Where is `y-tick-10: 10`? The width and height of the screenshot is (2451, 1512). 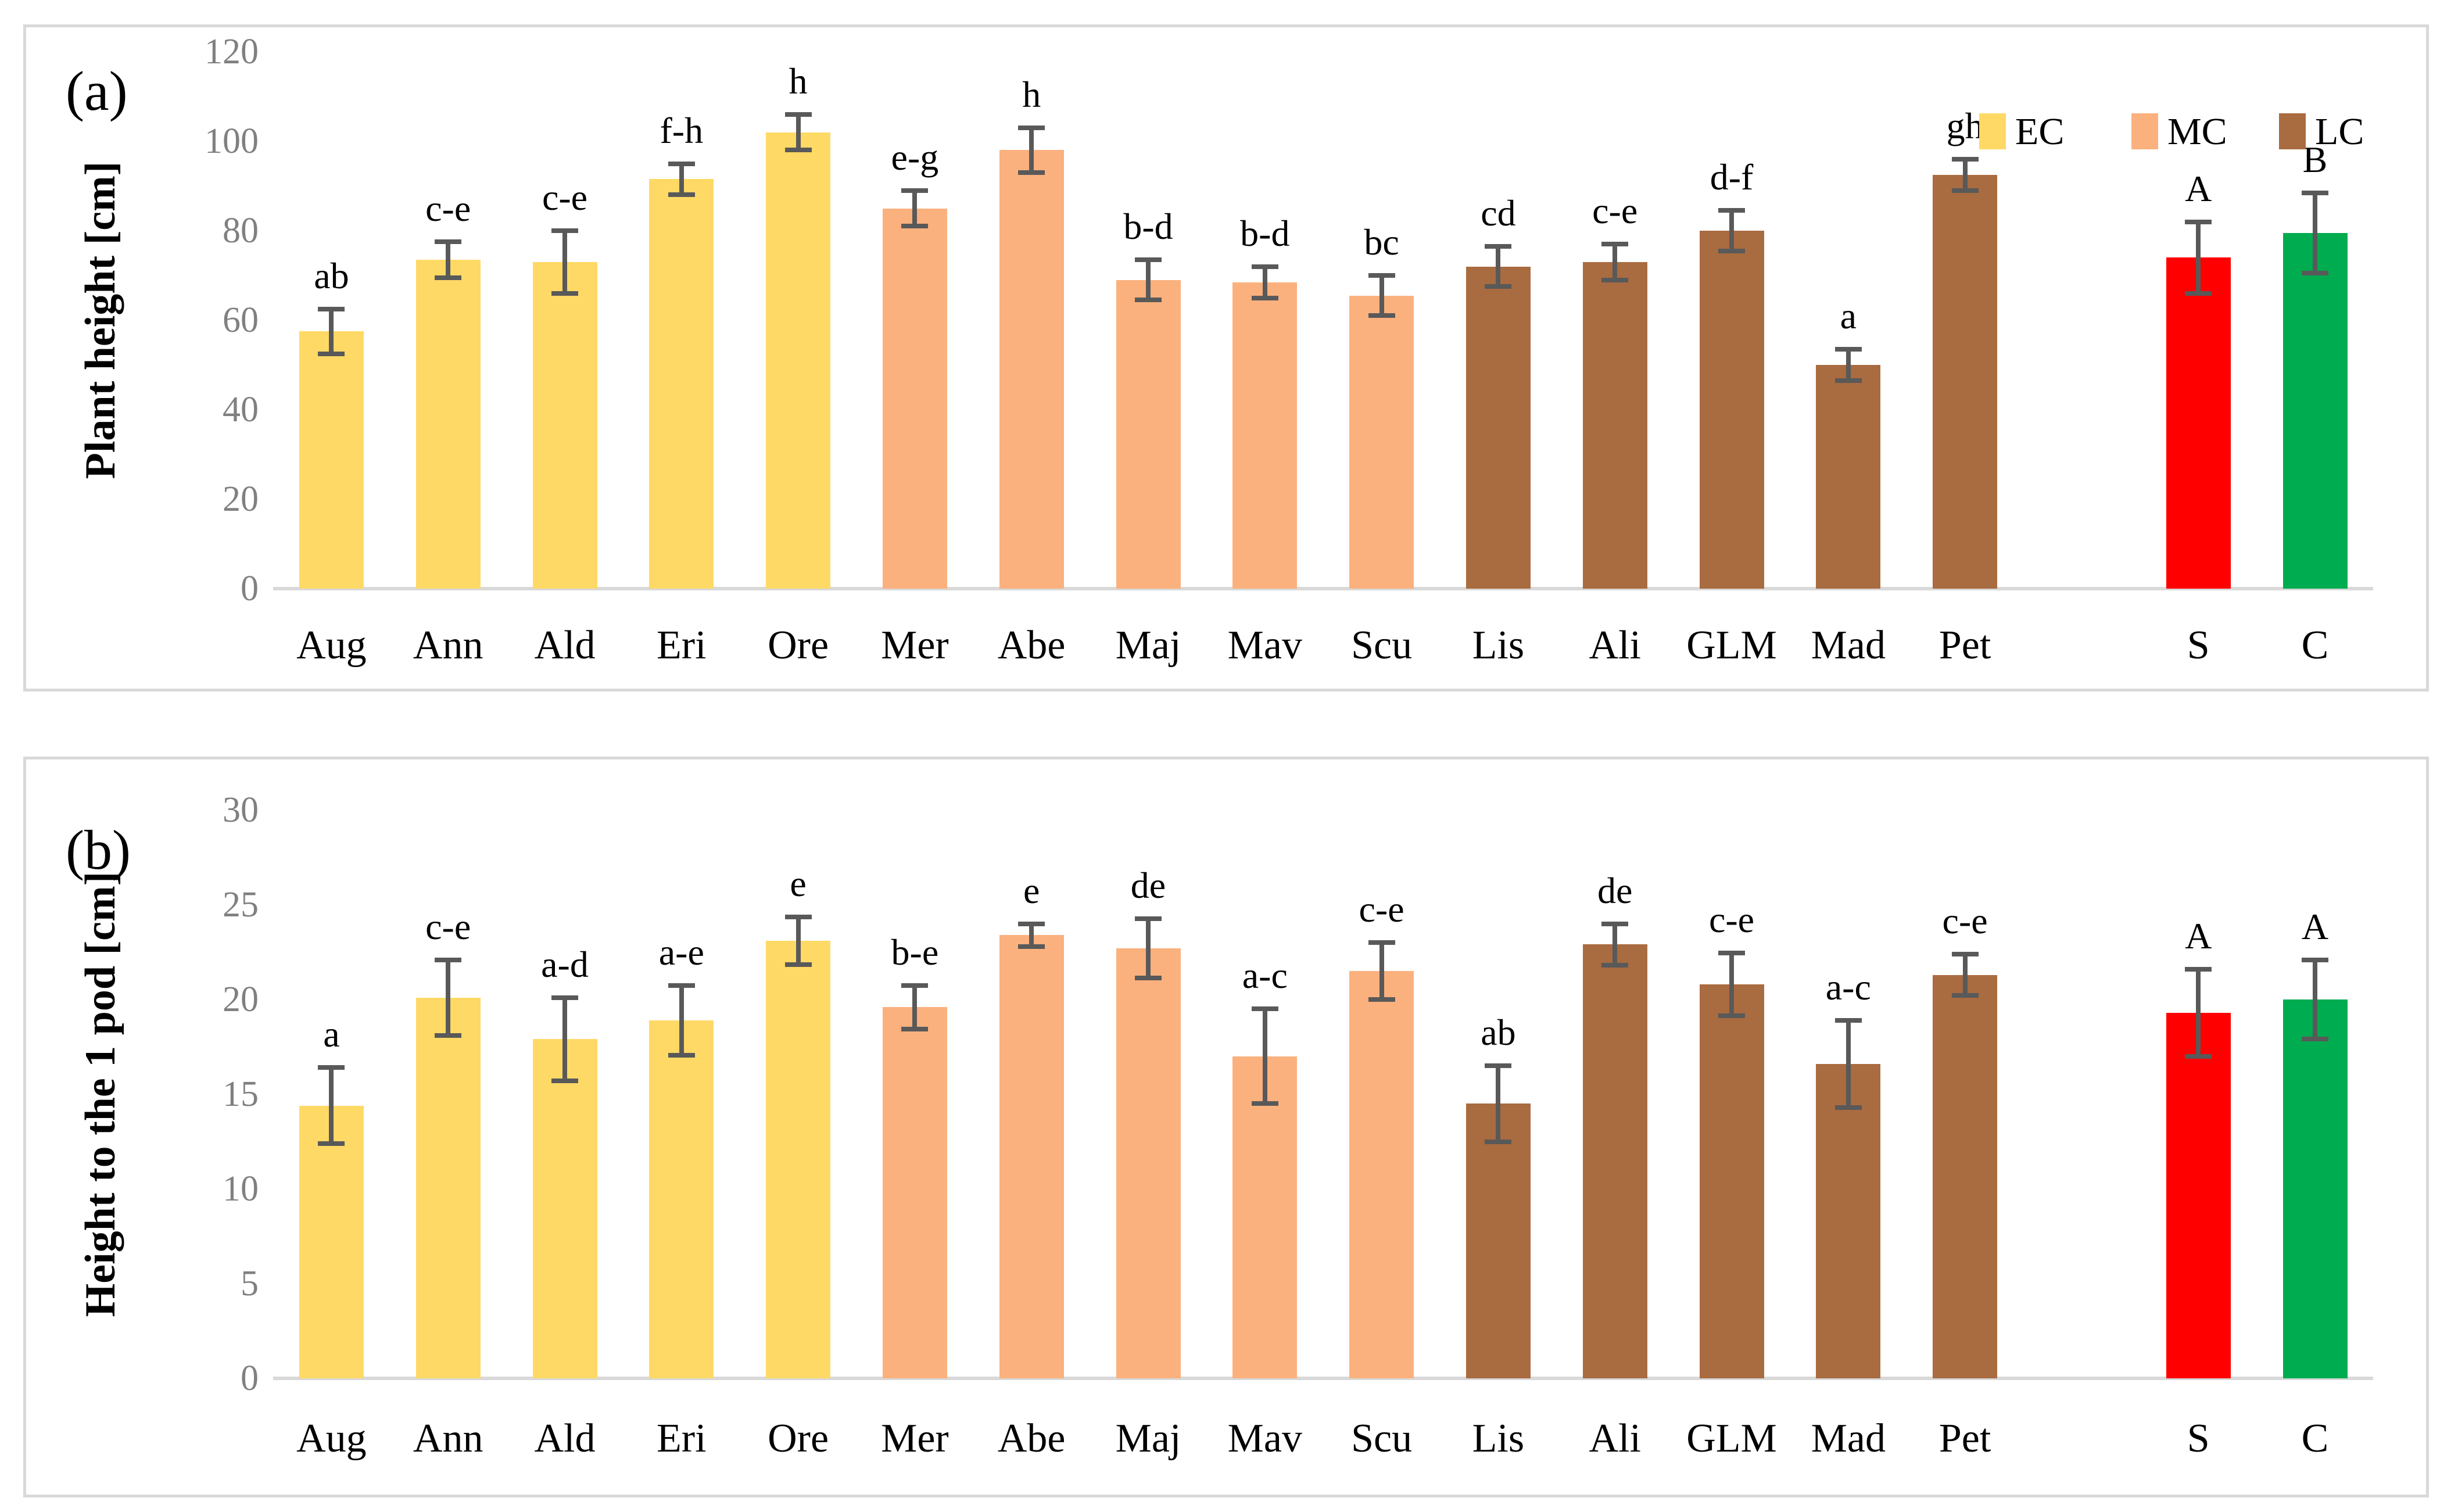 y-tick-10: 10 is located at coordinates (241, 1189).